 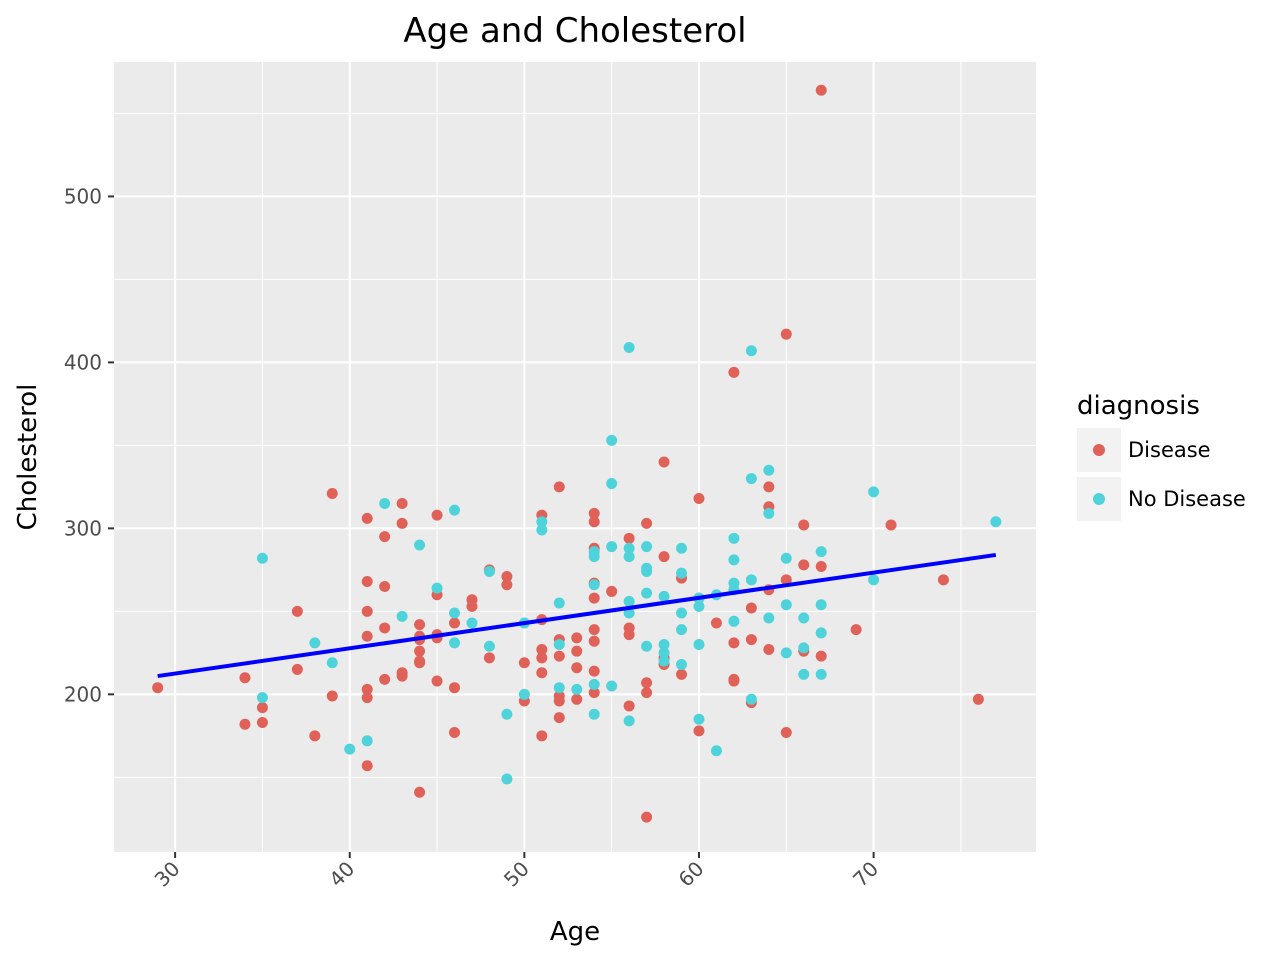 What do you see at coordinates (575, 932) in the screenshot?
I see `x-axis-title: Age` at bounding box center [575, 932].